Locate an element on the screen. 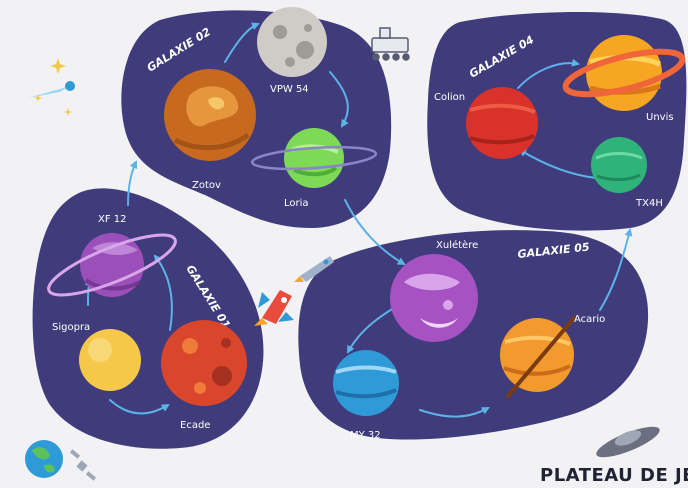 Image resolution: width=688 pixels, height=488 pixels. planet-label-colion: Colion is located at coordinates (449, 97).